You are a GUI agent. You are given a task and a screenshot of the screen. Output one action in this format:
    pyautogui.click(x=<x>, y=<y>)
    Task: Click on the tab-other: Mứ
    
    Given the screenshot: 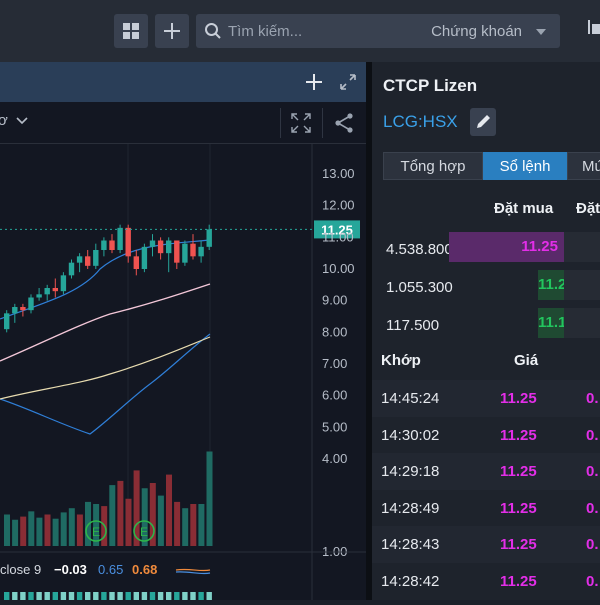 What is the action you would take?
    pyautogui.click(x=583, y=166)
    